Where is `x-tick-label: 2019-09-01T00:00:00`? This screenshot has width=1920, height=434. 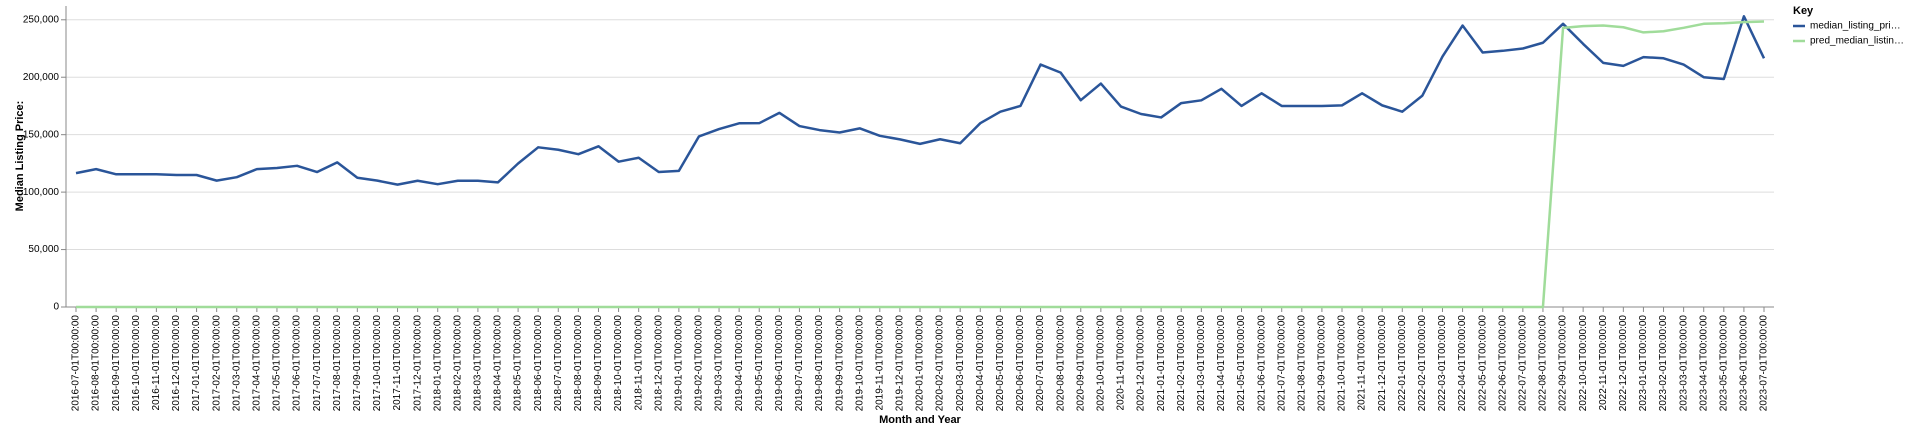
x-tick-label: 2019-09-01T00:00:00 is located at coordinates (839, 363).